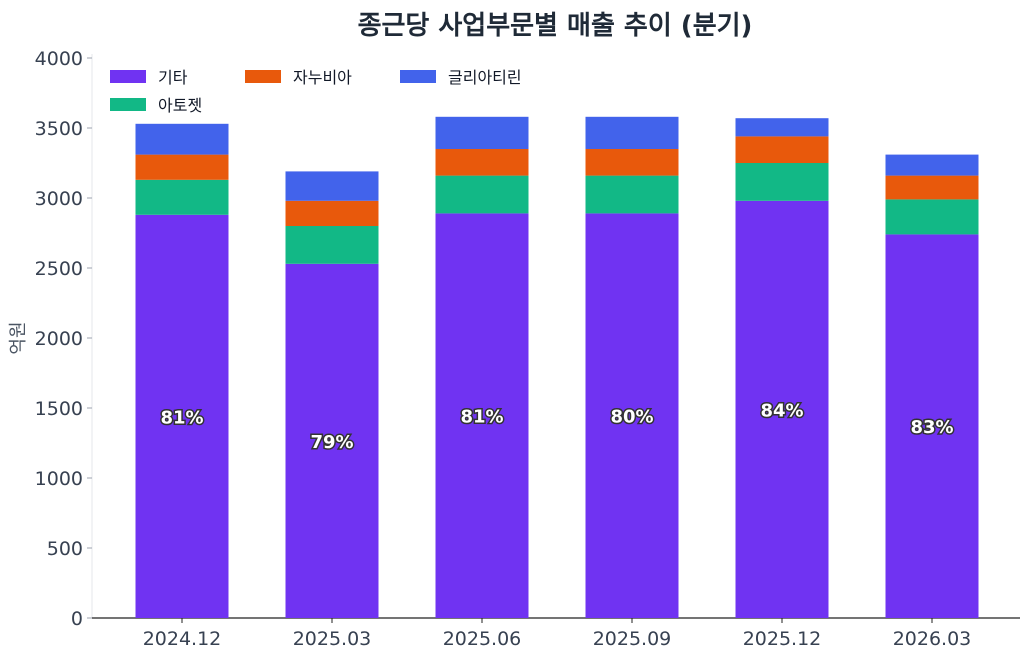  I want to click on y-tick-label: 3000, so click(59, 199).